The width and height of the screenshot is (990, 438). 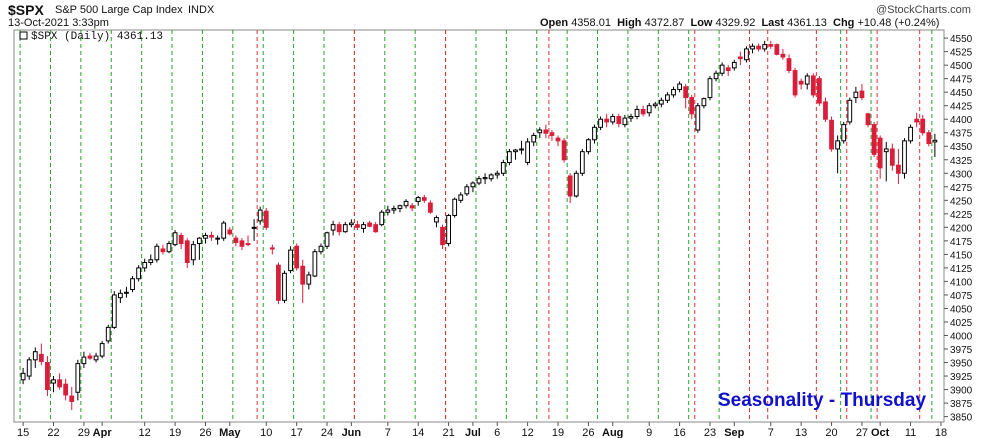 What do you see at coordinates (528, 432) in the screenshot?
I see `x-tick-label: 12` at bounding box center [528, 432].